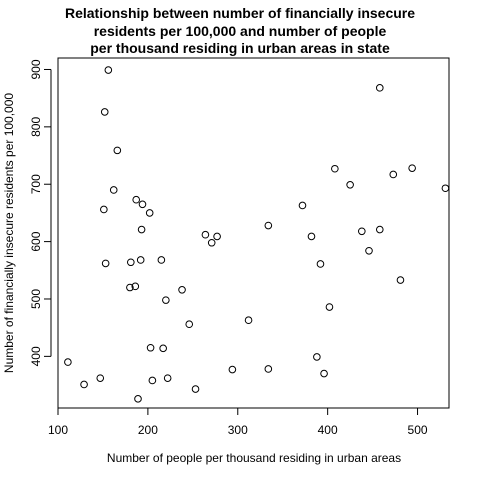 This screenshot has height=480, width=480. Describe the element at coordinates (36, 127) in the screenshot. I see `y-tick-label: 800` at that location.